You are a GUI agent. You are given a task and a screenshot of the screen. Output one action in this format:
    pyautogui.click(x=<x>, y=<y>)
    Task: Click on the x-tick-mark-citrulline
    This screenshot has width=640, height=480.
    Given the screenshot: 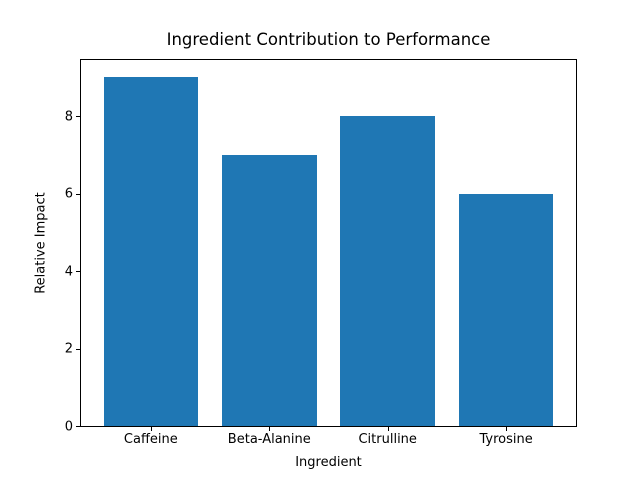 What is the action you would take?
    pyautogui.click(x=388, y=429)
    